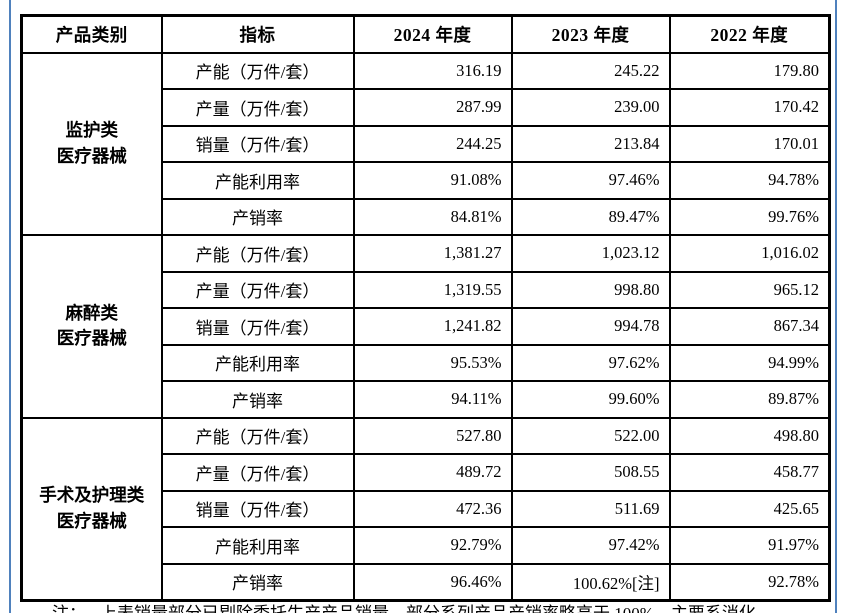 The width and height of the screenshot is (847, 613). What do you see at coordinates (91, 34) in the screenshot?
I see `header-product-category: 产品类别` at bounding box center [91, 34].